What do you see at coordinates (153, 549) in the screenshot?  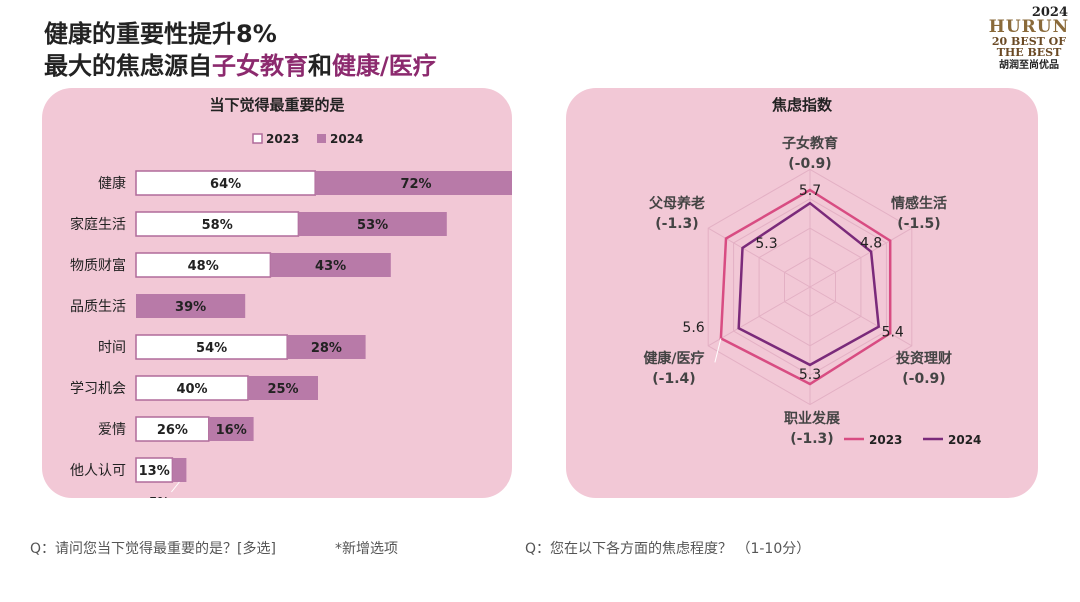 I see `footer-left-question: Q：请问您当下觉得最重要的是？[多选]` at bounding box center [153, 549].